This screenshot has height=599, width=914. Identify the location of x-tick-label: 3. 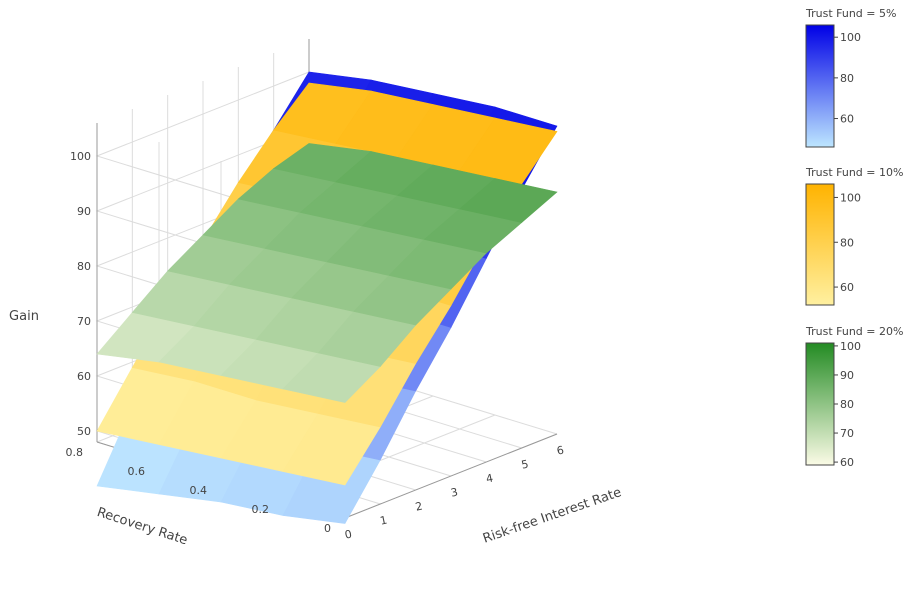
(454, 492).